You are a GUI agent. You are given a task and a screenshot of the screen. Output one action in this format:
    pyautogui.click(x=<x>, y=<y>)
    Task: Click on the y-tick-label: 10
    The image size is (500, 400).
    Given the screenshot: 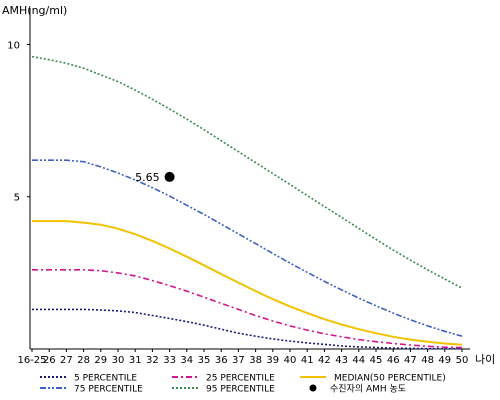 What is the action you would take?
    pyautogui.click(x=13, y=45)
    